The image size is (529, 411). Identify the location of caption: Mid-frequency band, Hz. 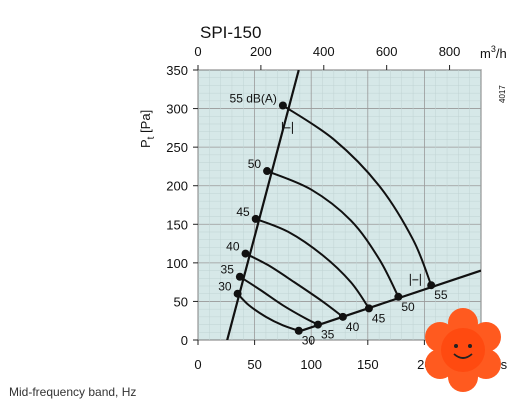
(73, 392).